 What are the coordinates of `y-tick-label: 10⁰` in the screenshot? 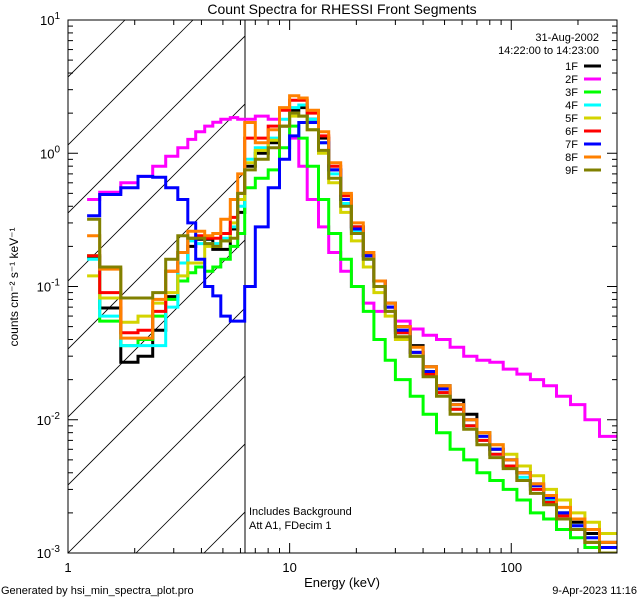 It's located at (50, 152).